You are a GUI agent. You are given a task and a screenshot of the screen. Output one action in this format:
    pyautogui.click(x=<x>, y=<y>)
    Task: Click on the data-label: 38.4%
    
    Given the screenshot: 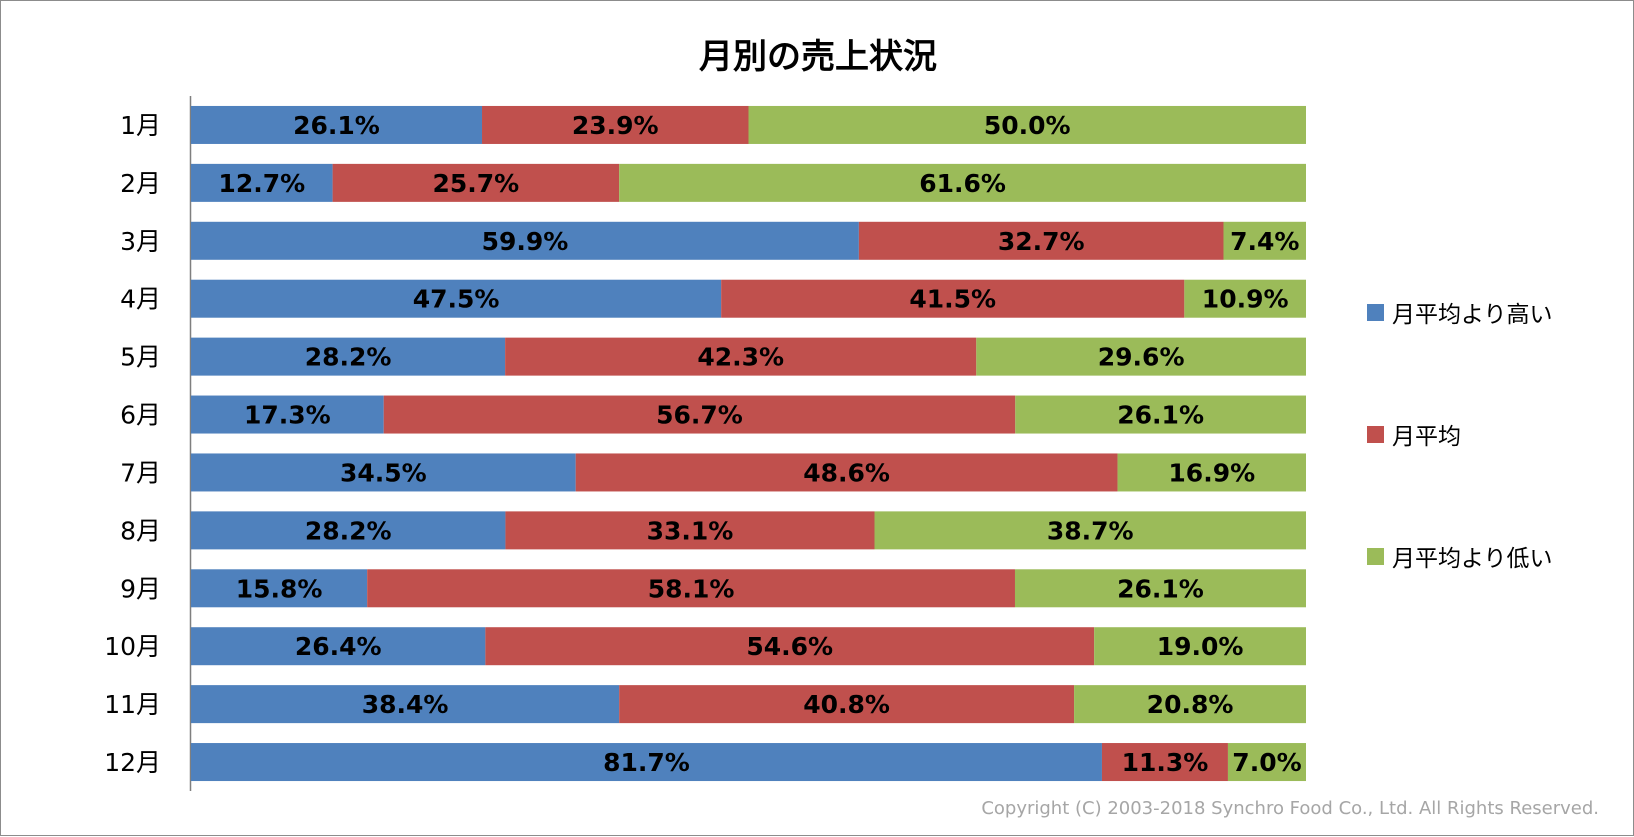 What is the action you would take?
    pyautogui.click(x=405, y=704)
    